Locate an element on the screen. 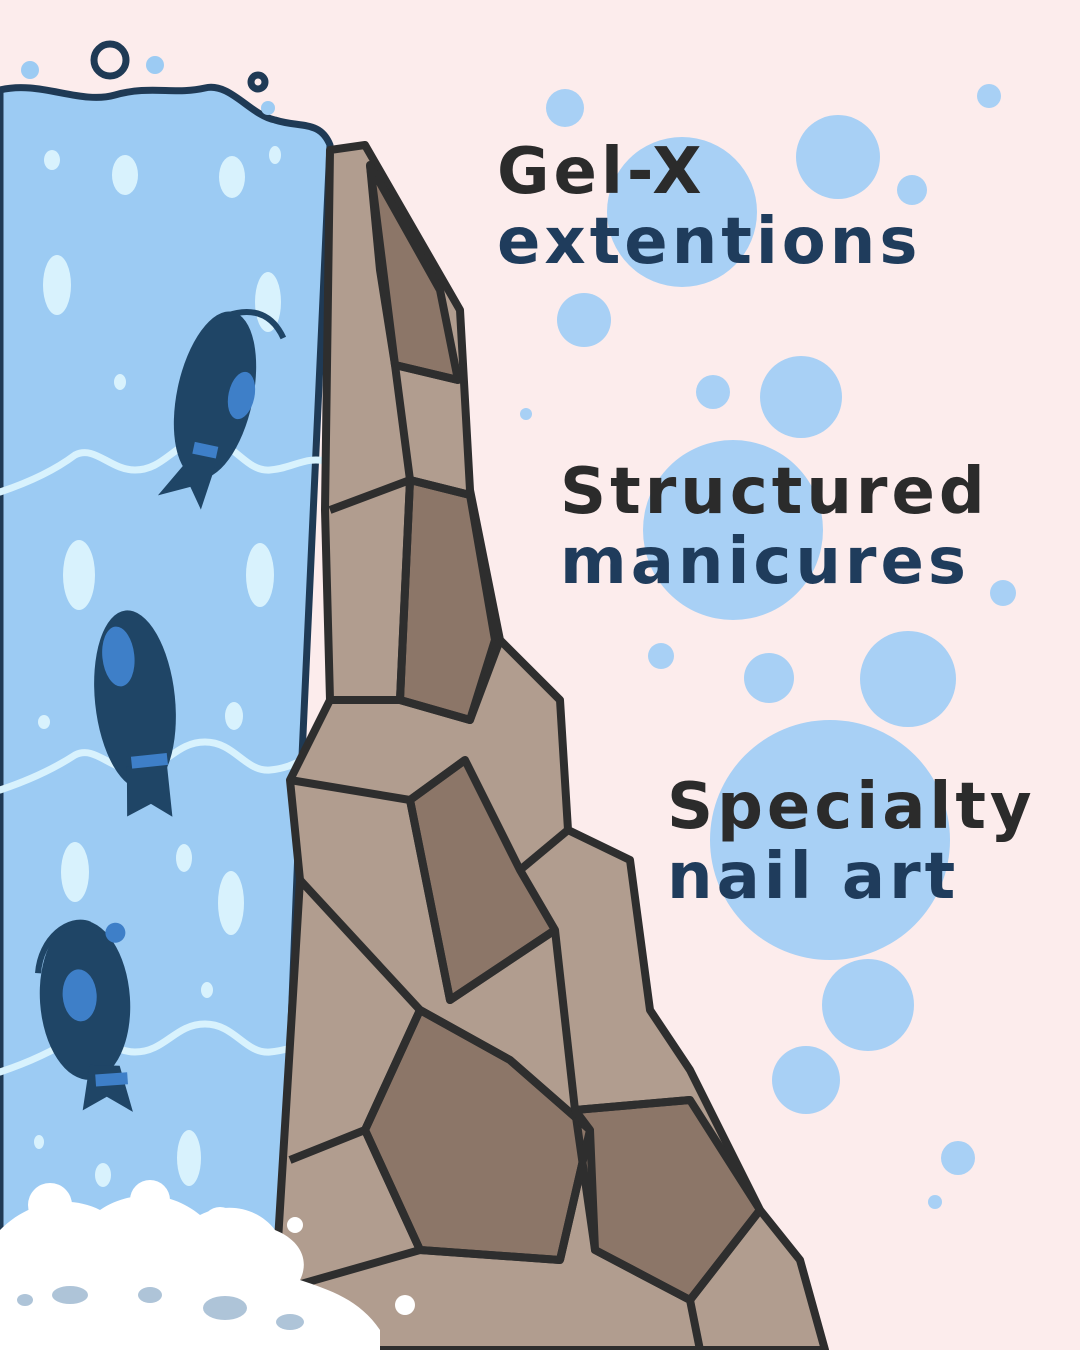  service-structured: Structured manicures is located at coordinates (774, 527).